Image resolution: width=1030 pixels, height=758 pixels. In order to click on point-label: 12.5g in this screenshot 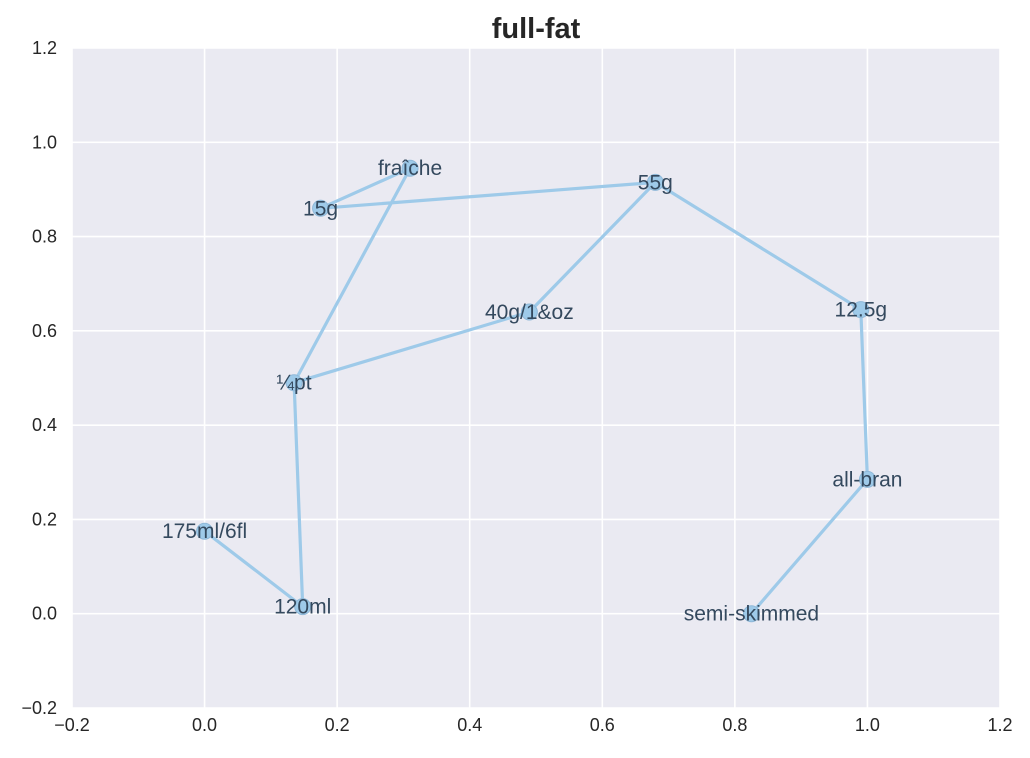, I will do `click(861, 310)`.